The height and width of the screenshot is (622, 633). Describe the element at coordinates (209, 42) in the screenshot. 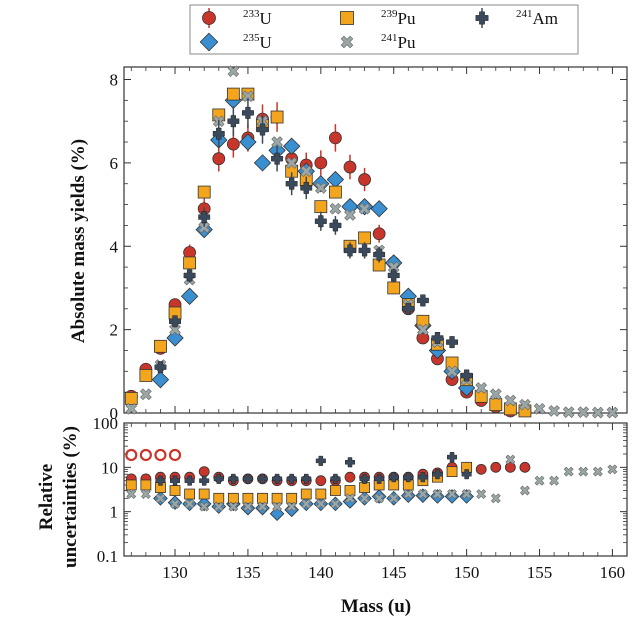

I see `legend-marker-235U` at that location.